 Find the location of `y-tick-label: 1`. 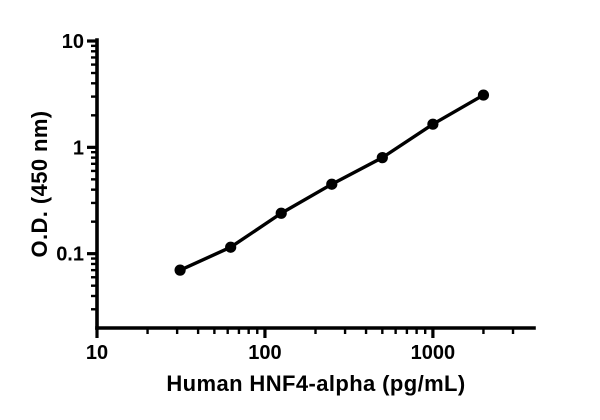

y-tick-label: 1 is located at coordinates (78, 148).